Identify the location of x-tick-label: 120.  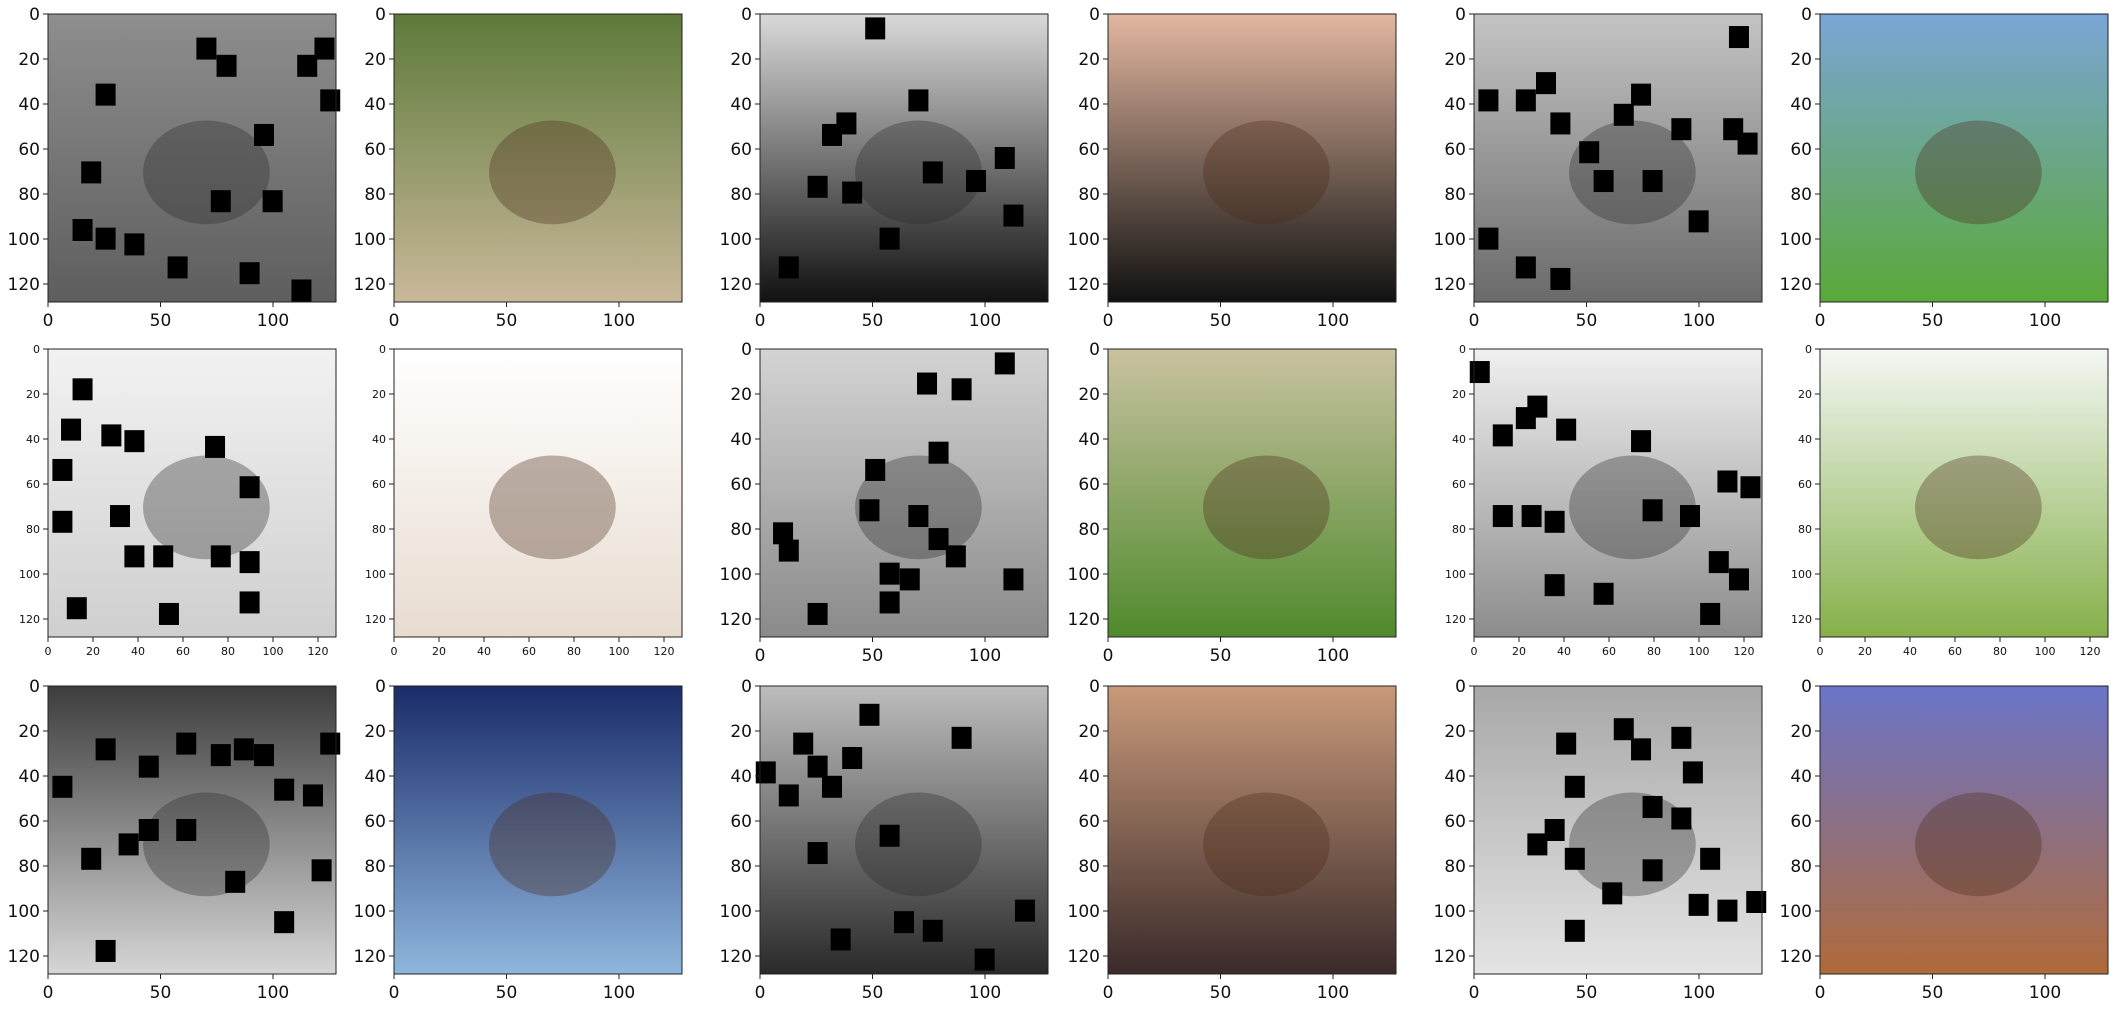
(1744, 651).